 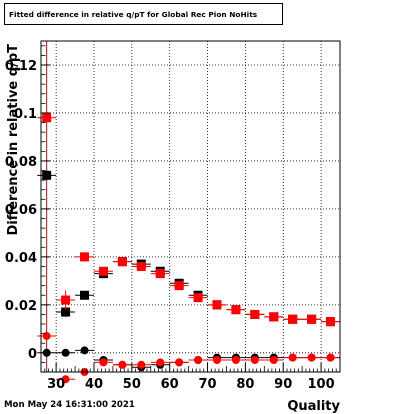 I want to click on x-tick-label: 70, so click(x=207, y=384).